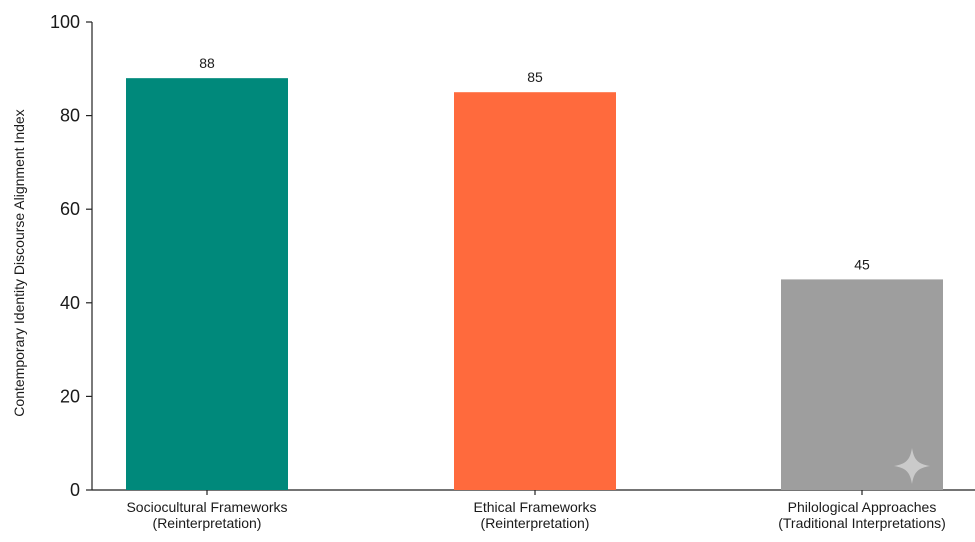  What do you see at coordinates (535, 77) in the screenshot?
I see `data-label: 85` at bounding box center [535, 77].